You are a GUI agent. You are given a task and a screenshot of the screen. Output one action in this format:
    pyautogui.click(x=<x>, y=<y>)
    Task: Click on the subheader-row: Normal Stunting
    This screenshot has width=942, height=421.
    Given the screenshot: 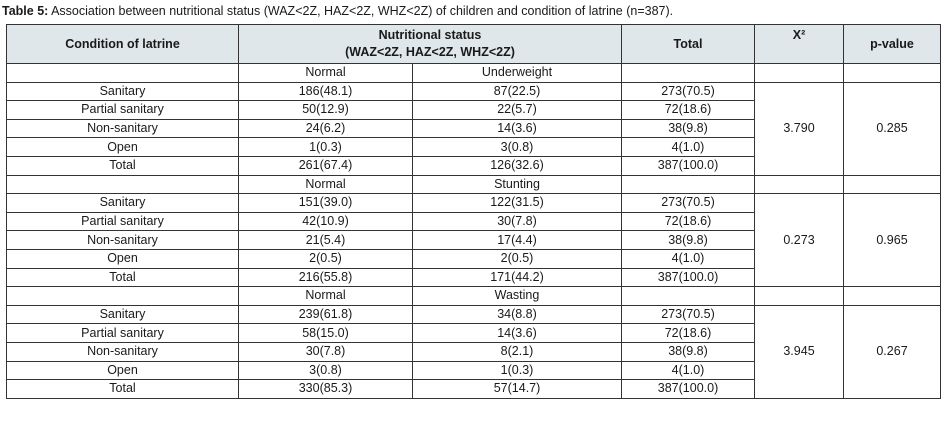 What is the action you would take?
    pyautogui.click(x=473, y=184)
    